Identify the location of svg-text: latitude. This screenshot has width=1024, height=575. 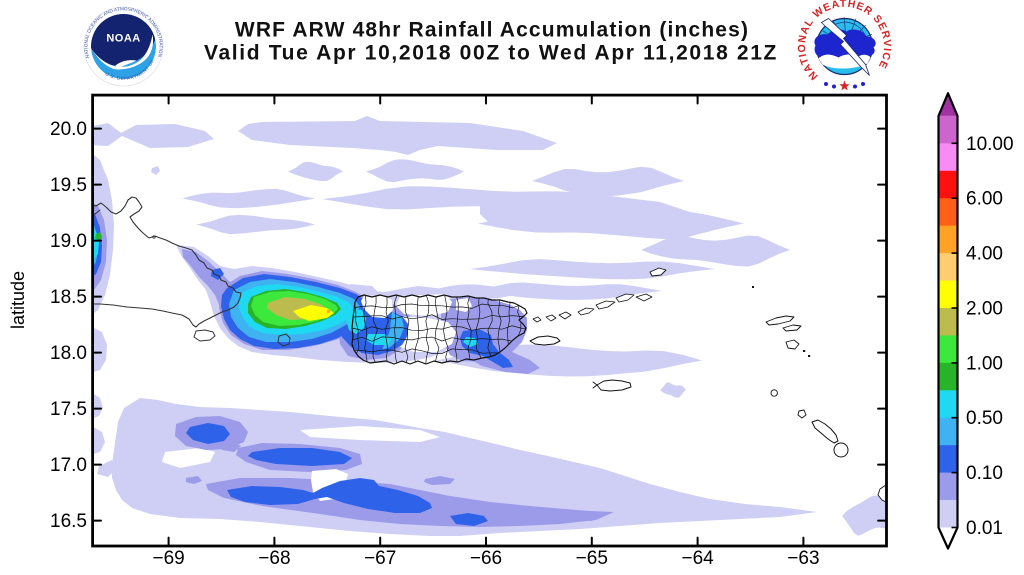
(18, 300).